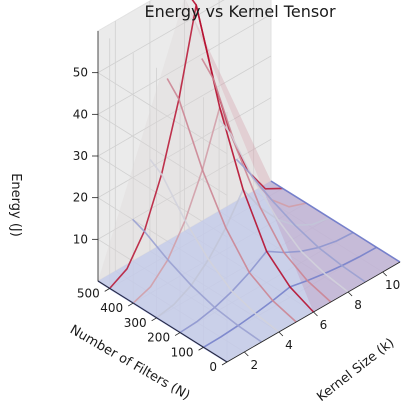  What do you see at coordinates (80, 114) in the screenshot?
I see `z-tick-label: 40` at bounding box center [80, 114].